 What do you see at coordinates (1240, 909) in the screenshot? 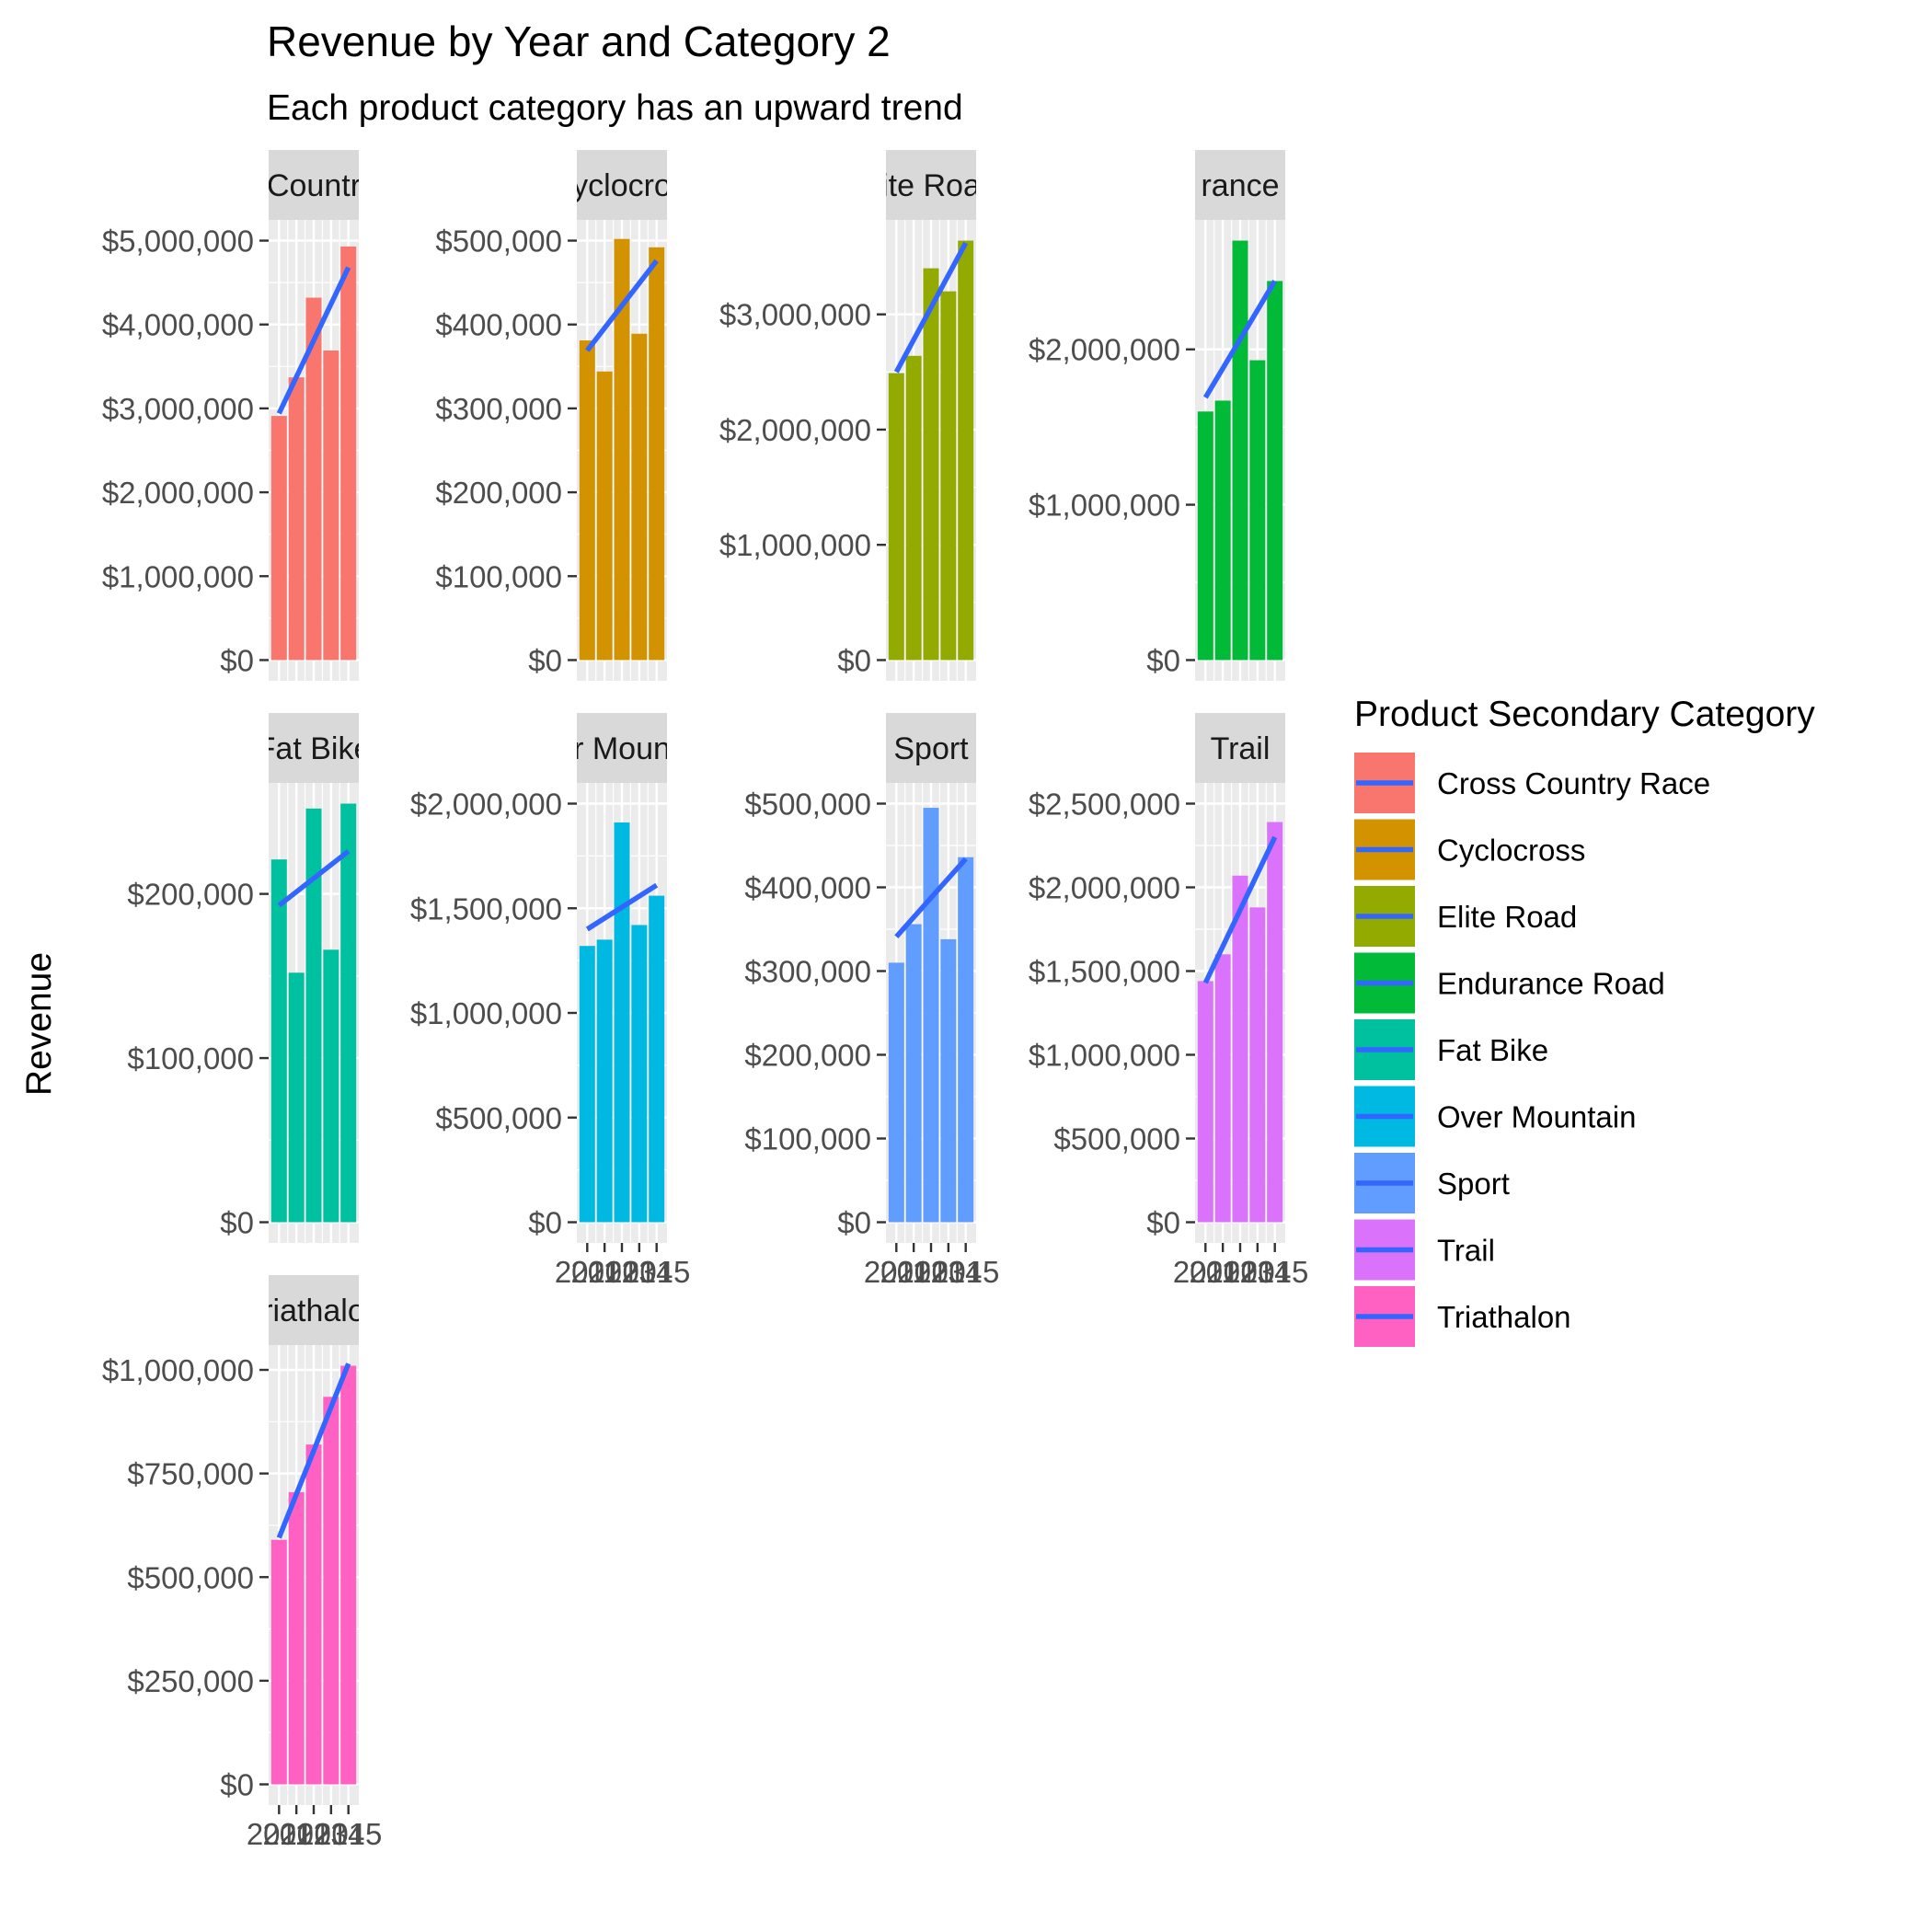
I see `trend-line-trail` at bounding box center [1240, 909].